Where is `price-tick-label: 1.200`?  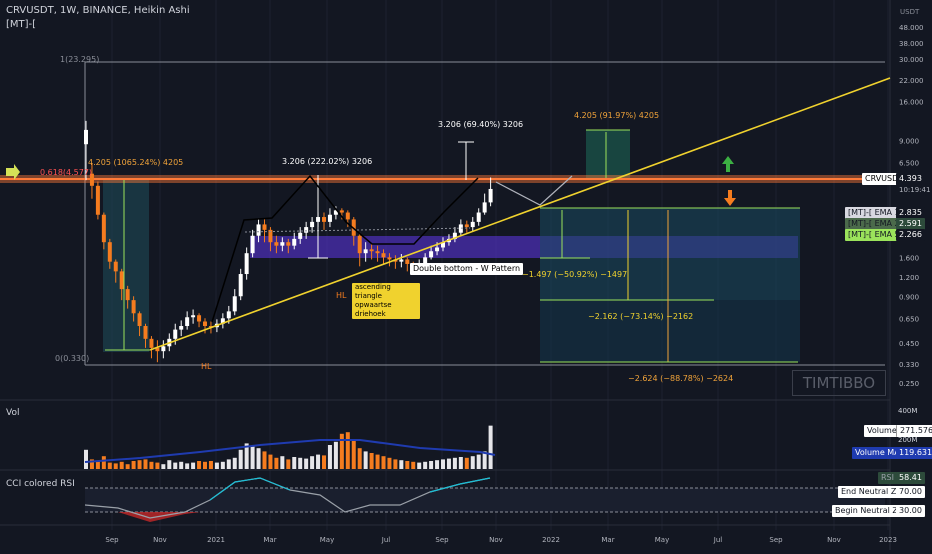 price-tick-label: 1.200 is located at coordinates (909, 278).